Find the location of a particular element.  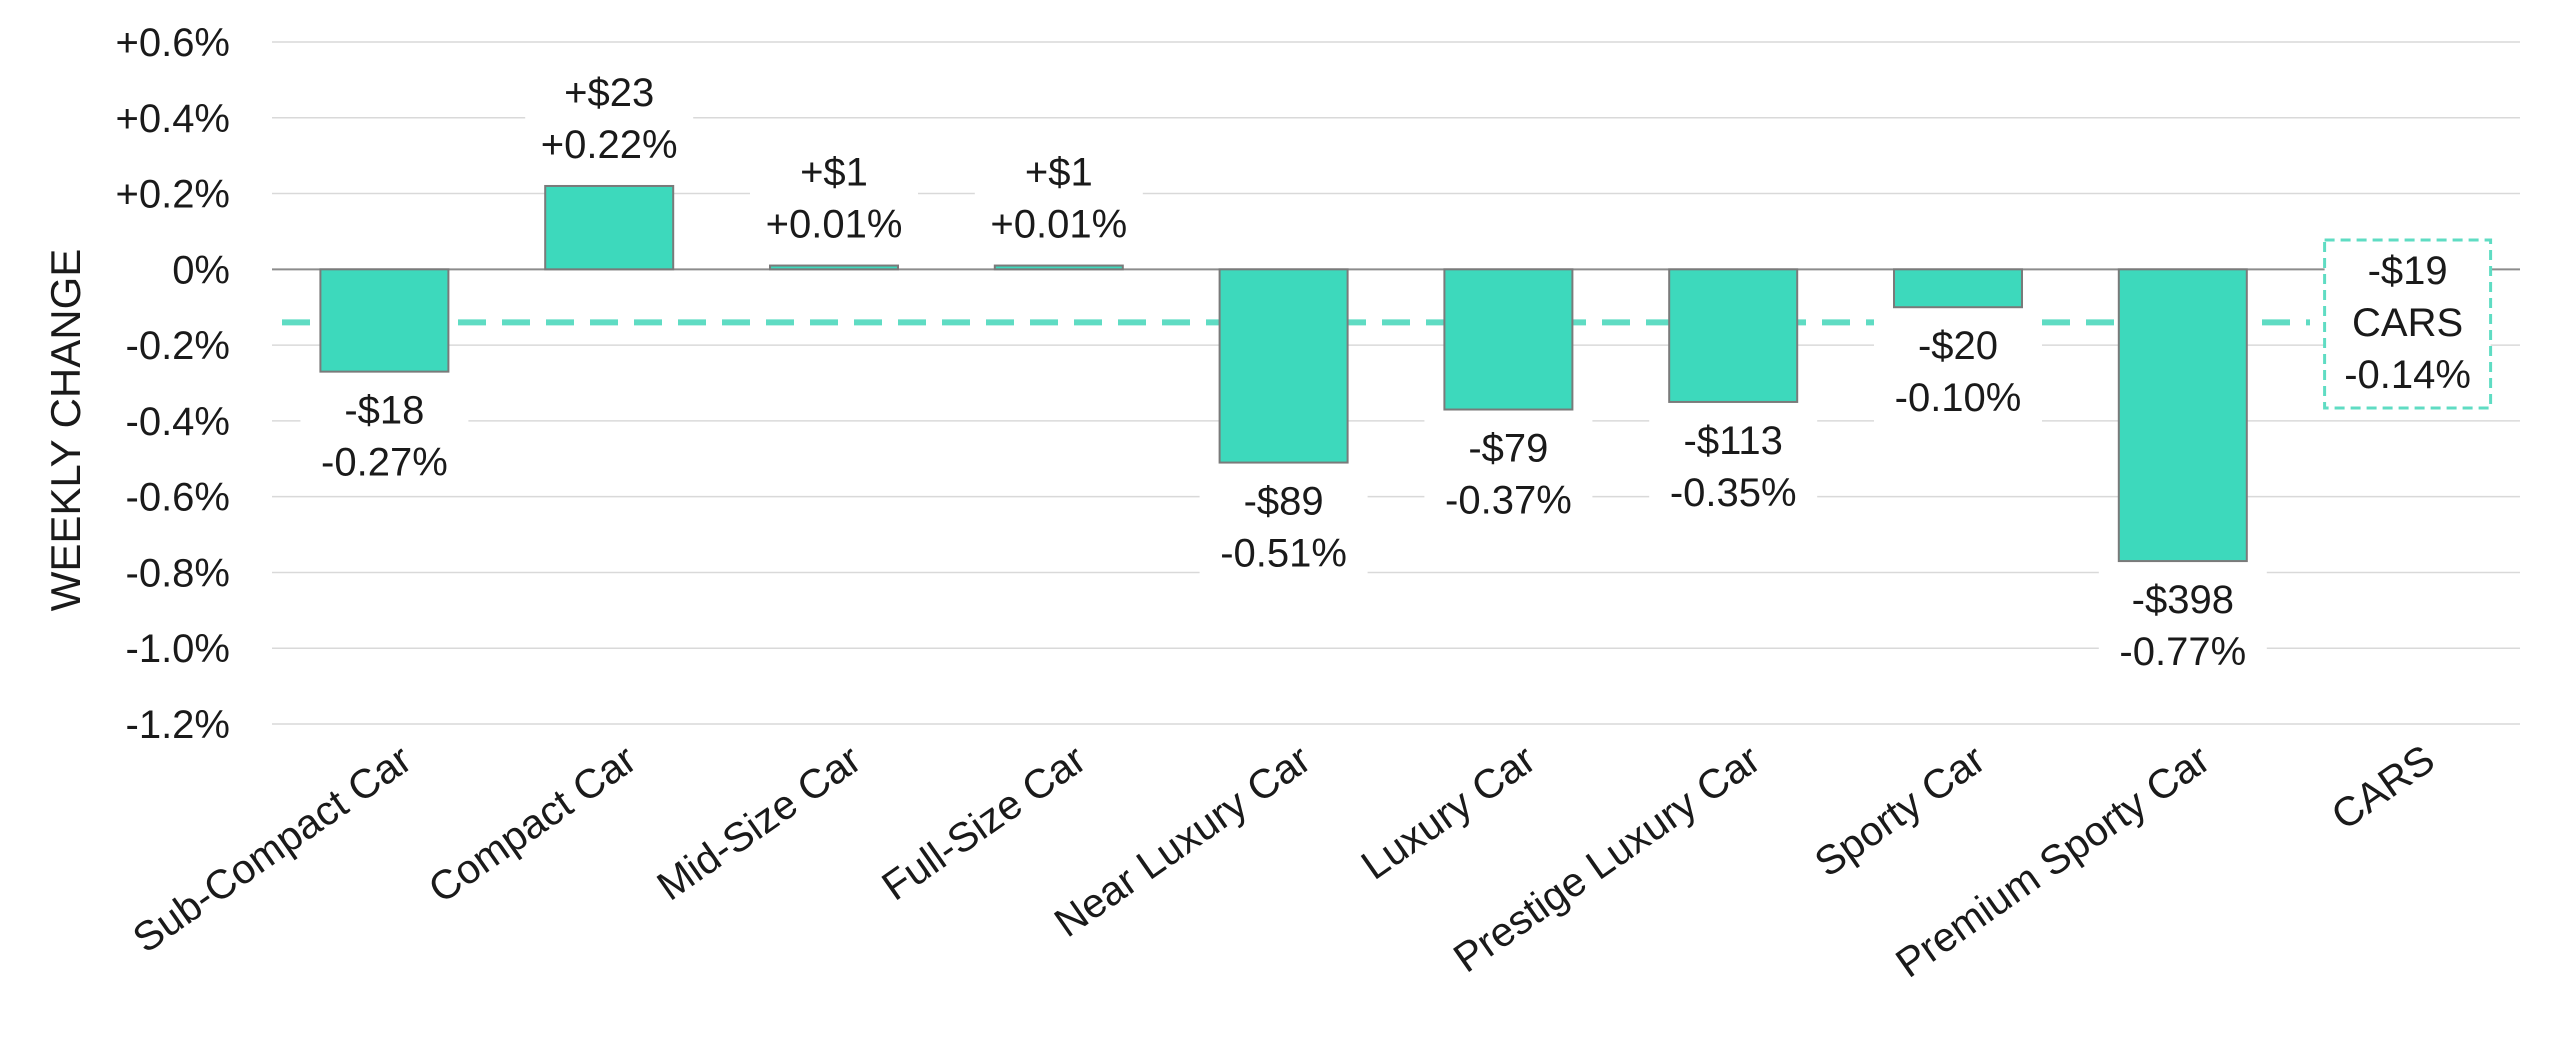

y-tick-label: -1.0% is located at coordinates (178, 649).